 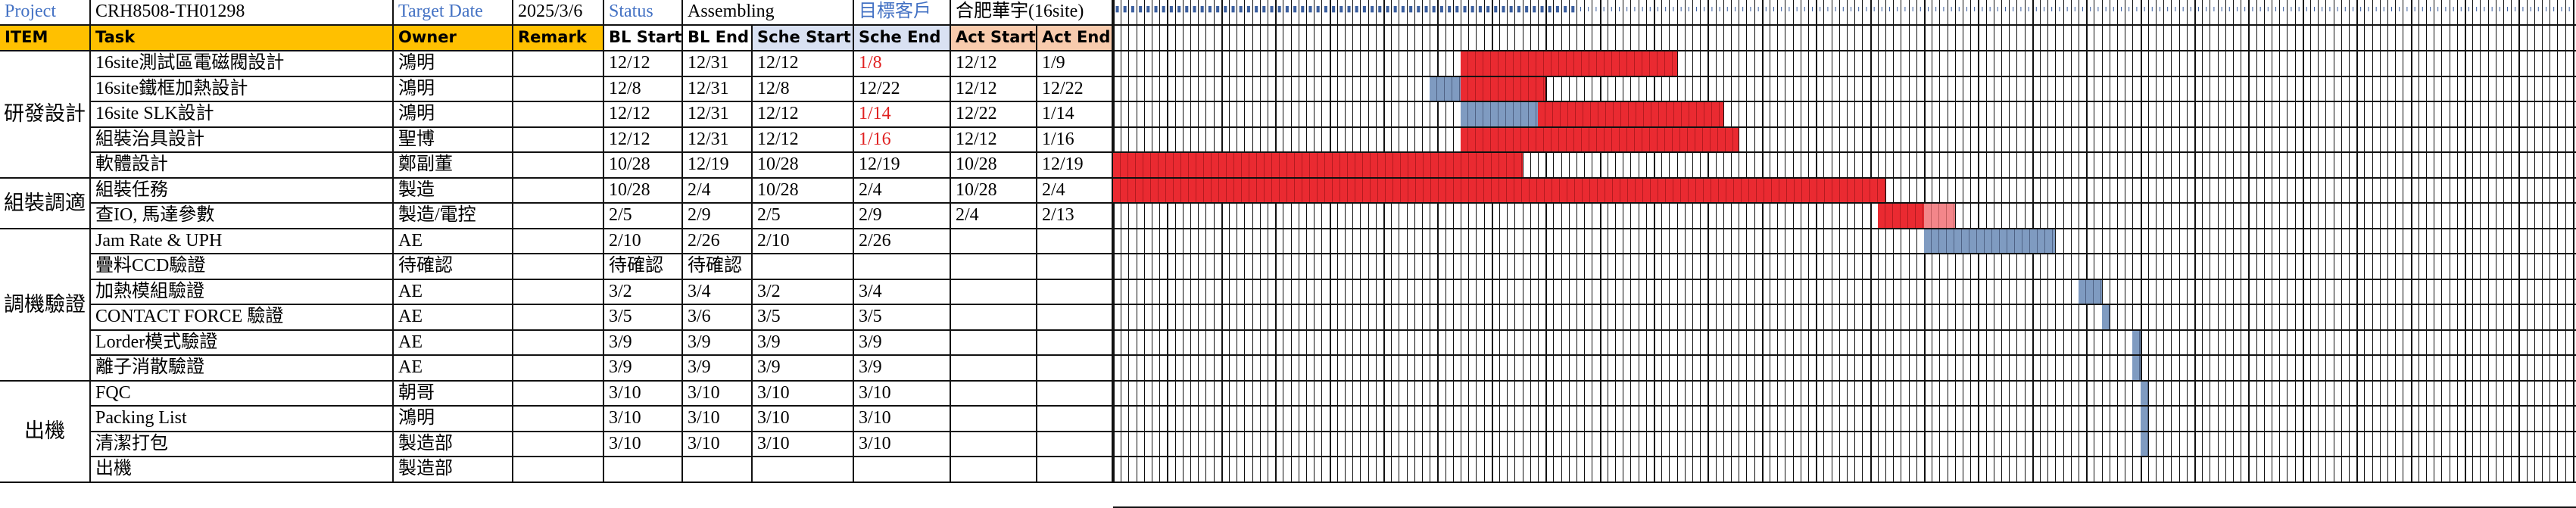 What do you see at coordinates (453, 13) in the screenshot?
I see `target-date-label: Target Date` at bounding box center [453, 13].